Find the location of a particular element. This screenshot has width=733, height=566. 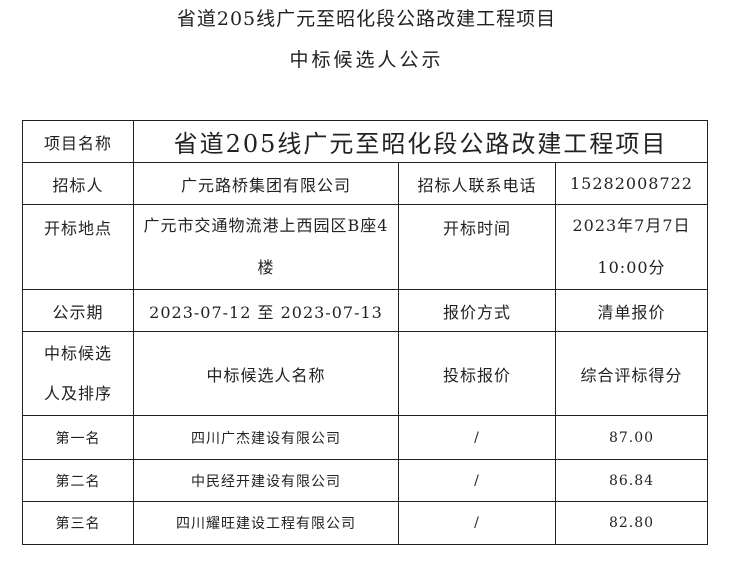

opening-time: 2023年7月7日10:00分 is located at coordinates (631, 247).